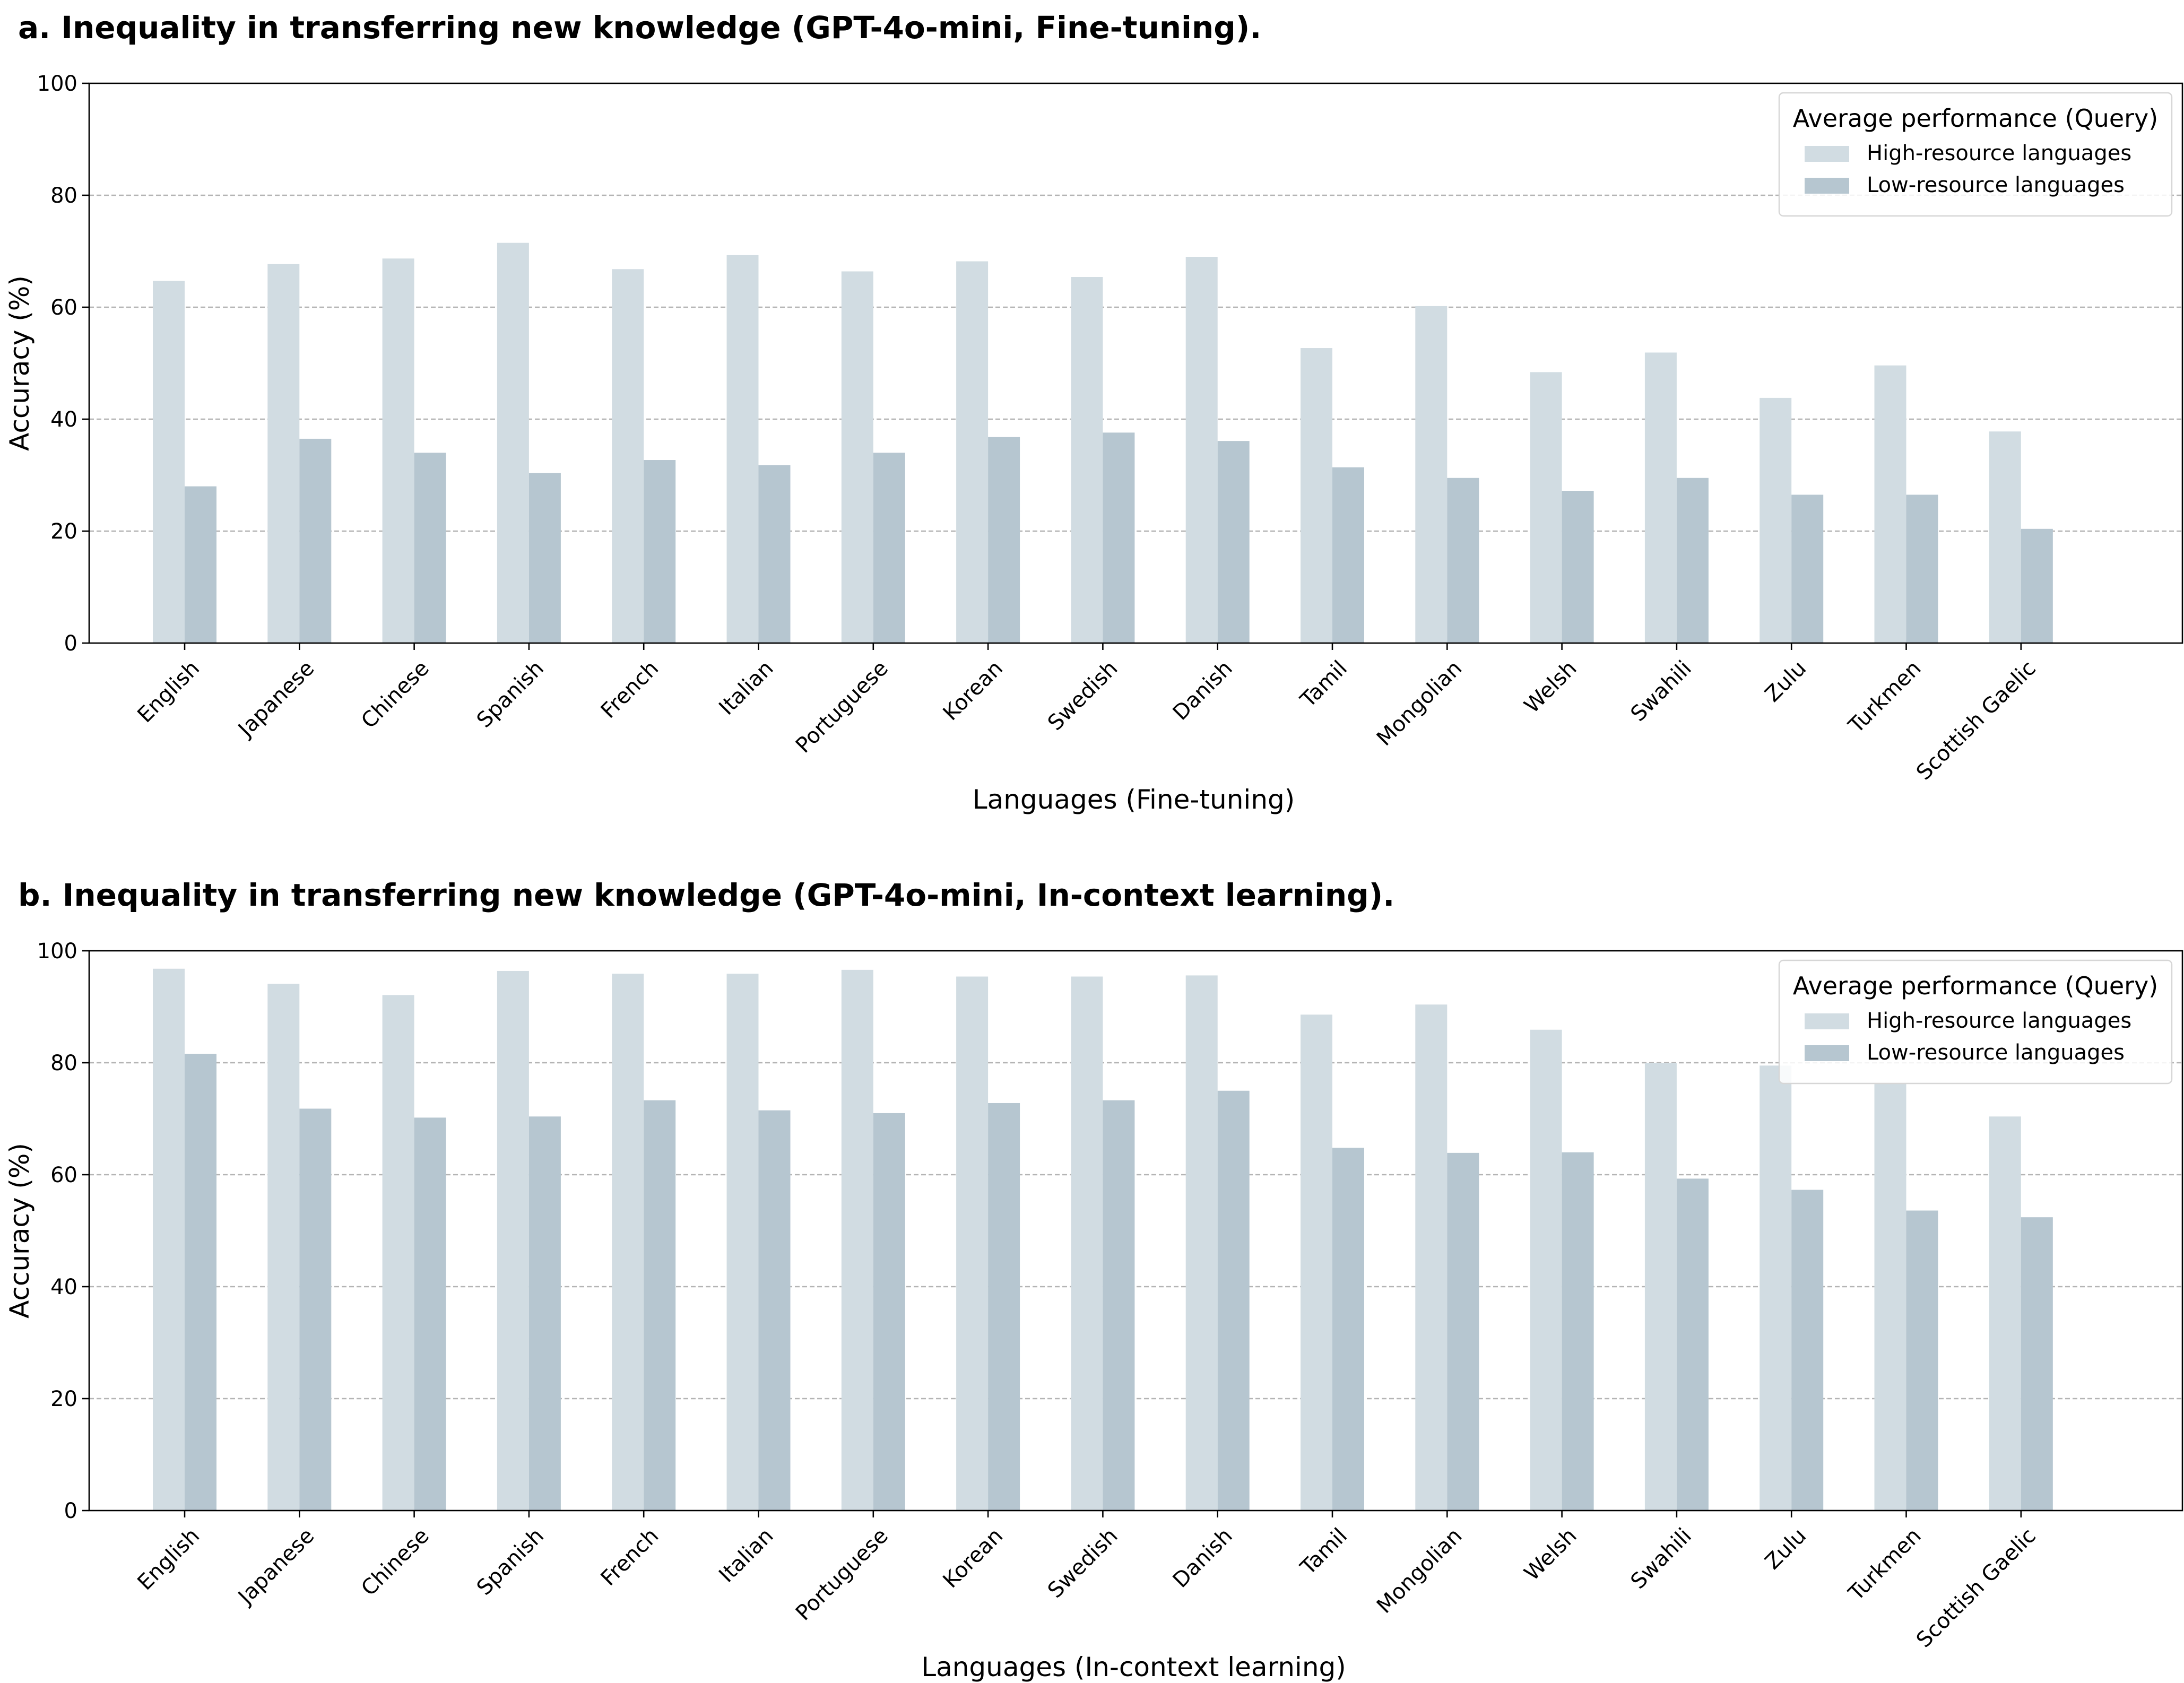 This screenshot has width=2184, height=1683. What do you see at coordinates (1661, 1559) in the screenshot?
I see `panel-b-xtick-label: Swahili` at bounding box center [1661, 1559].